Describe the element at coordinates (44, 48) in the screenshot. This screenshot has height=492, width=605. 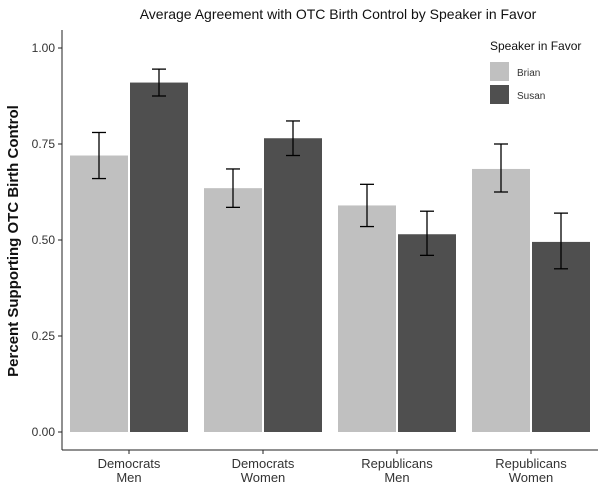
I see `y-tick-label: 1.00` at that location.